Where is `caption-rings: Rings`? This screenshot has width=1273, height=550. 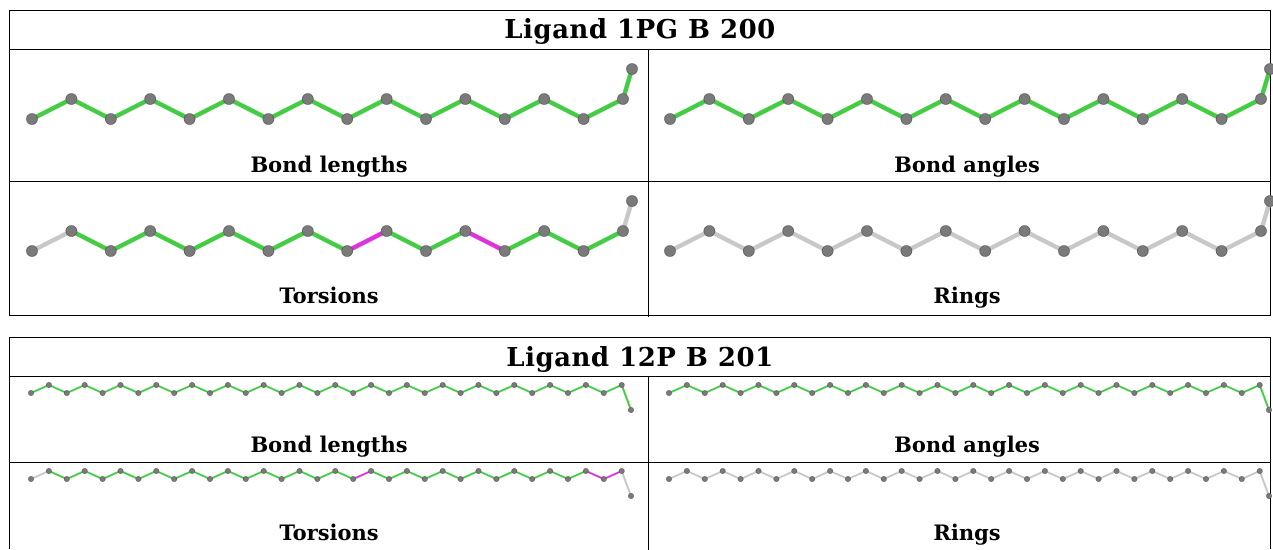 caption-rings: Rings is located at coordinates (965, 295).